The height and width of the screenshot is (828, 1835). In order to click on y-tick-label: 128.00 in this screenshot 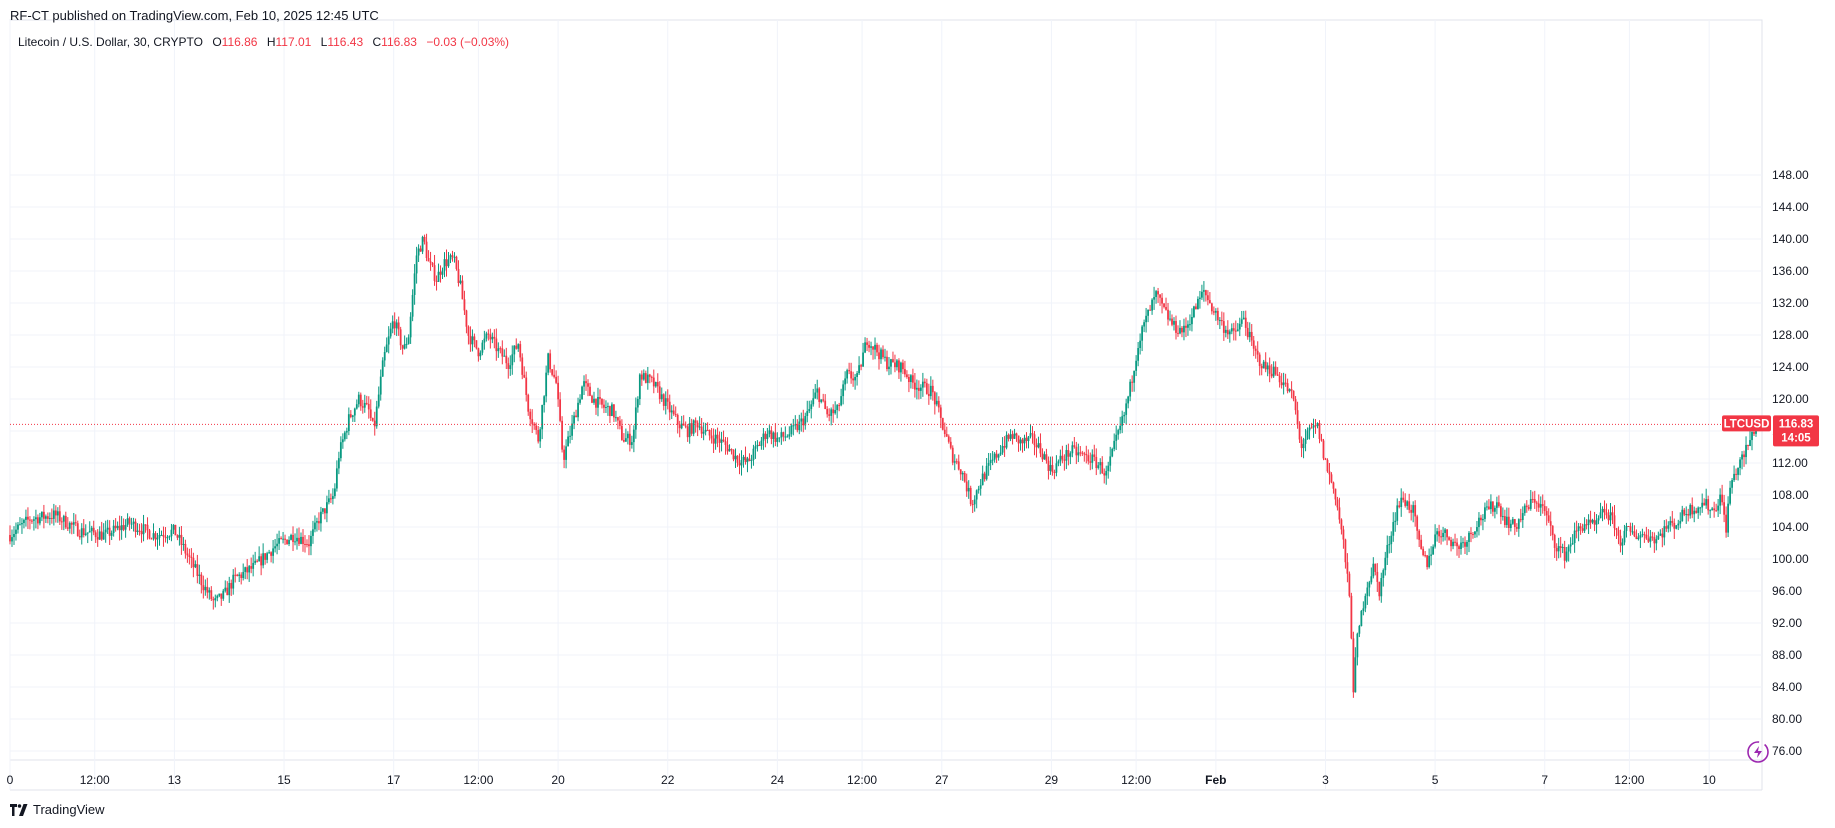, I will do `click(1790, 335)`.